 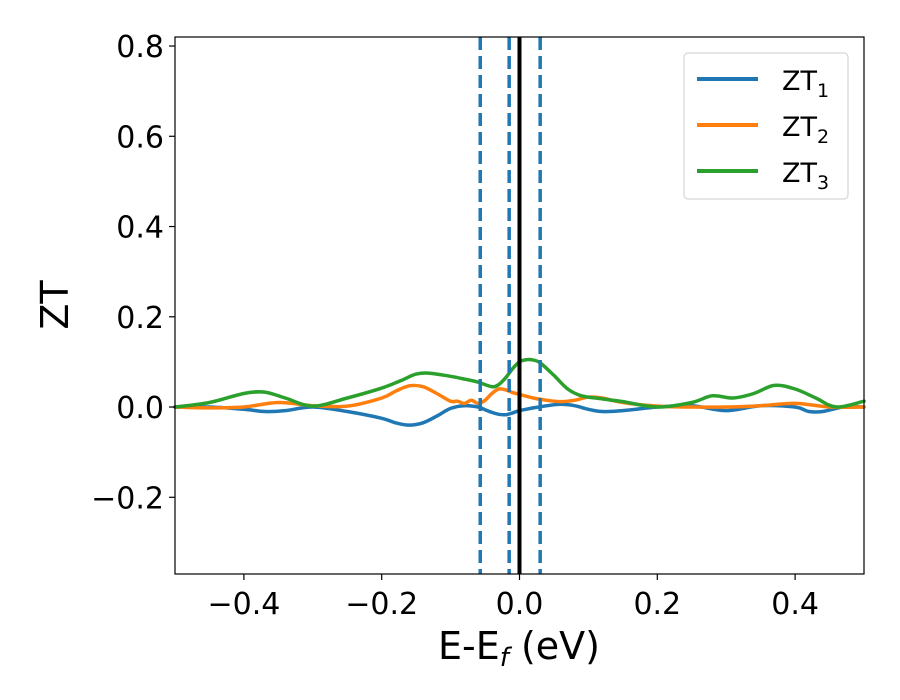 I want to click on series-line-zt1, so click(x=519, y=414).